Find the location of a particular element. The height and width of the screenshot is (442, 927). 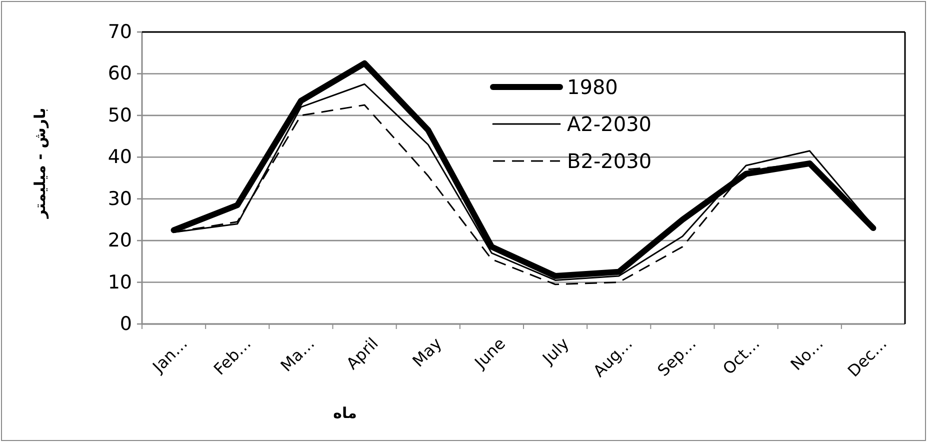

legend-label: B2-2030 is located at coordinates (609, 161).